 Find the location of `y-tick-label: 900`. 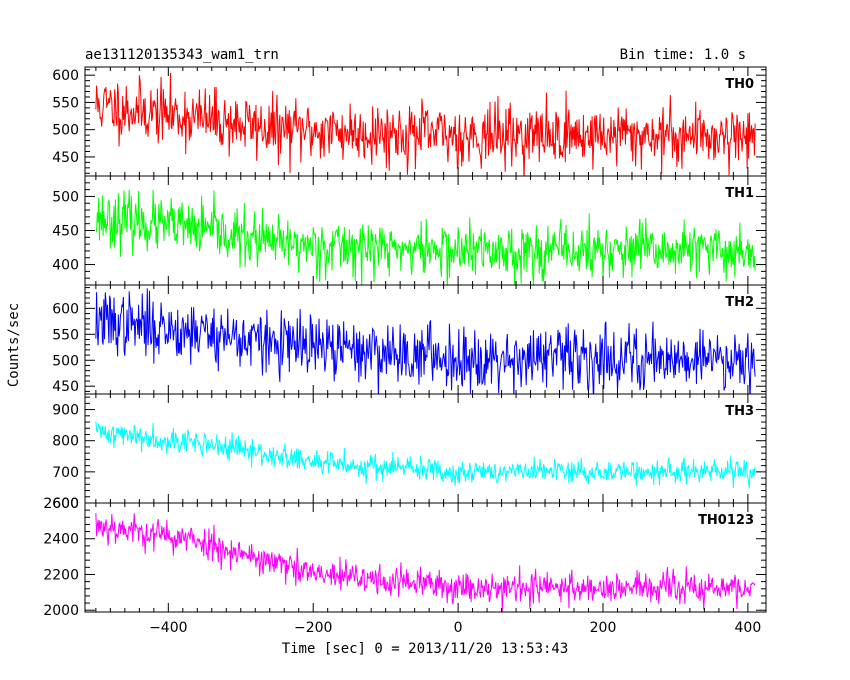

y-tick-label: 900 is located at coordinates (65, 411).